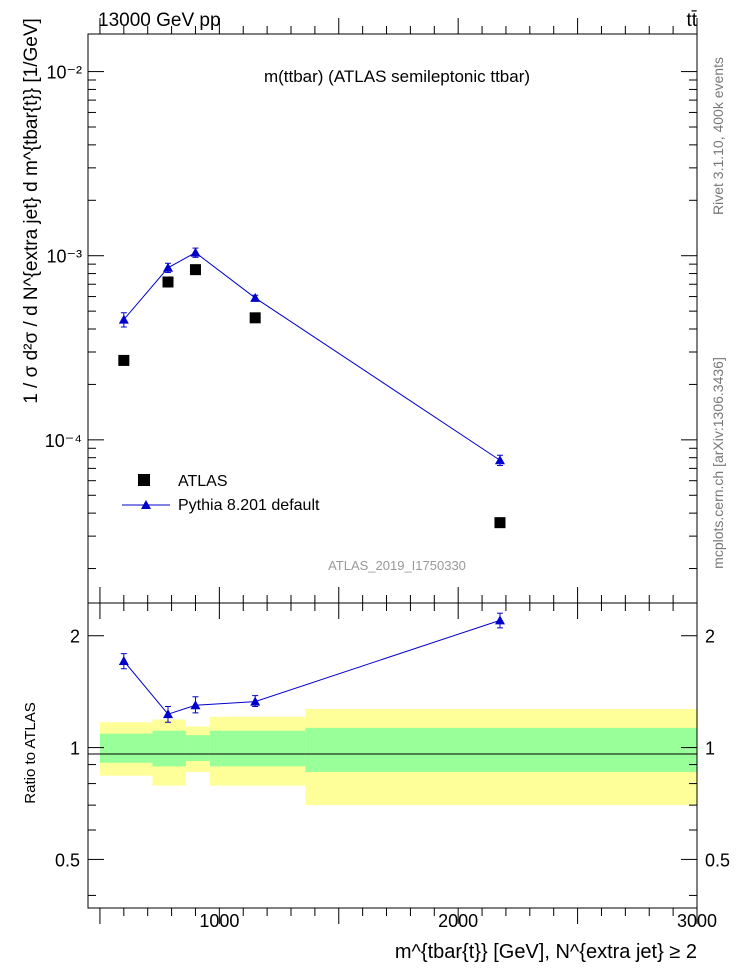 This screenshot has height=972, width=746. I want to click on pythia-line, so click(312, 356).